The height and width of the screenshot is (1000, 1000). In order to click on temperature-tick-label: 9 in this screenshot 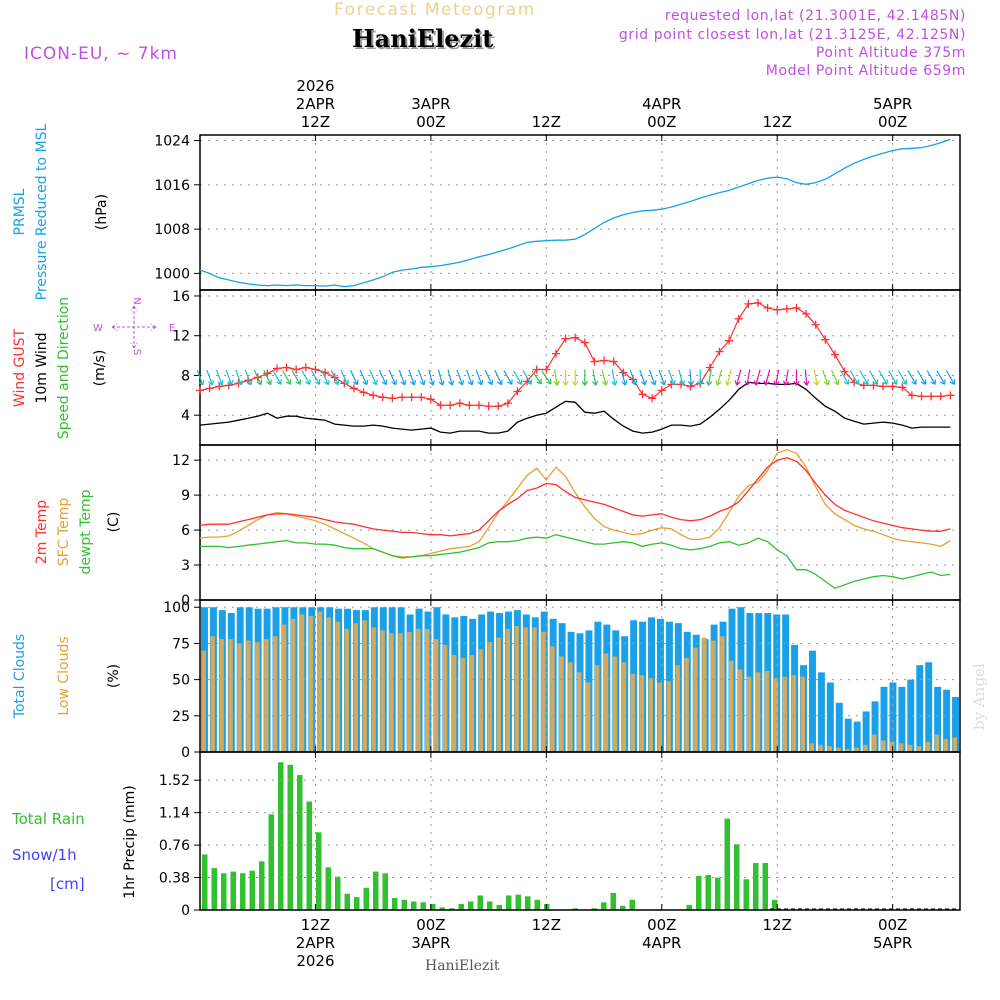, I will do `click(185, 496)`.